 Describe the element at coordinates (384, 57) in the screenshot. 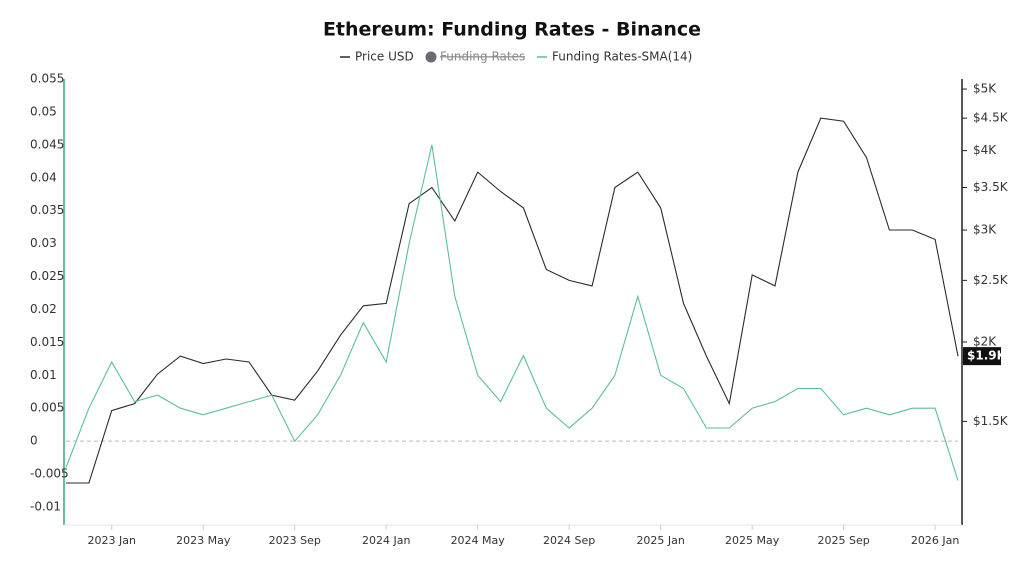

I see `legend-label: Price USD` at that location.